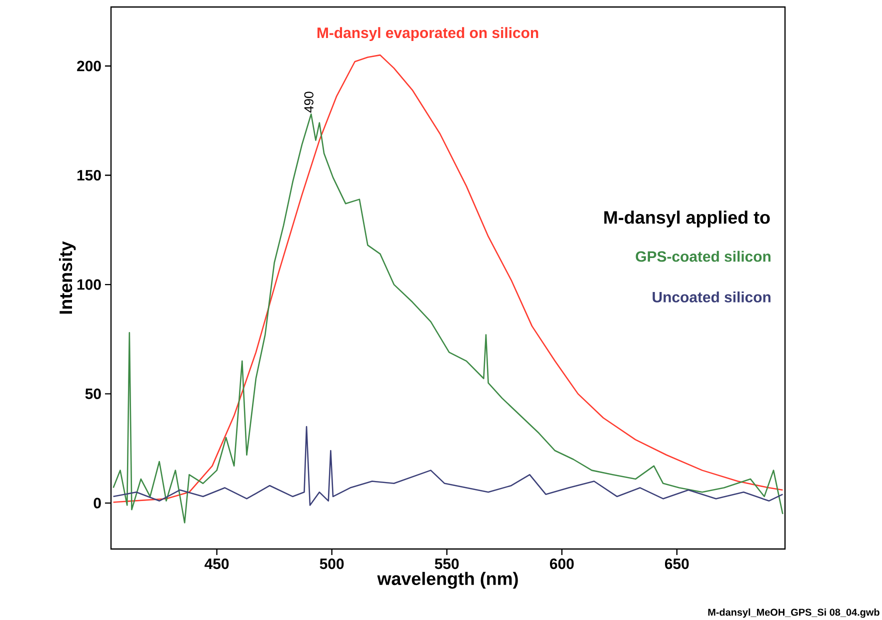  I want to click on x-tick-label: 650, so click(676, 564).